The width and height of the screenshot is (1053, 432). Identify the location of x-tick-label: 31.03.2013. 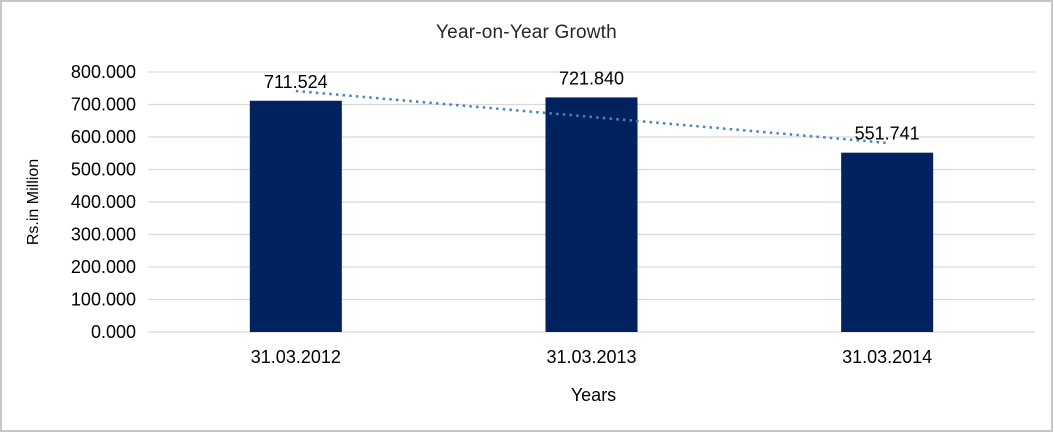
(591, 357).